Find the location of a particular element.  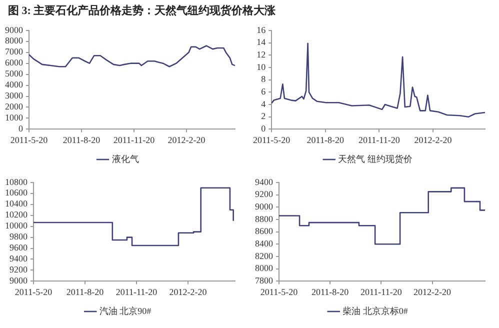

legend-label: 天然气 纽约现货价 is located at coordinates (375, 159).